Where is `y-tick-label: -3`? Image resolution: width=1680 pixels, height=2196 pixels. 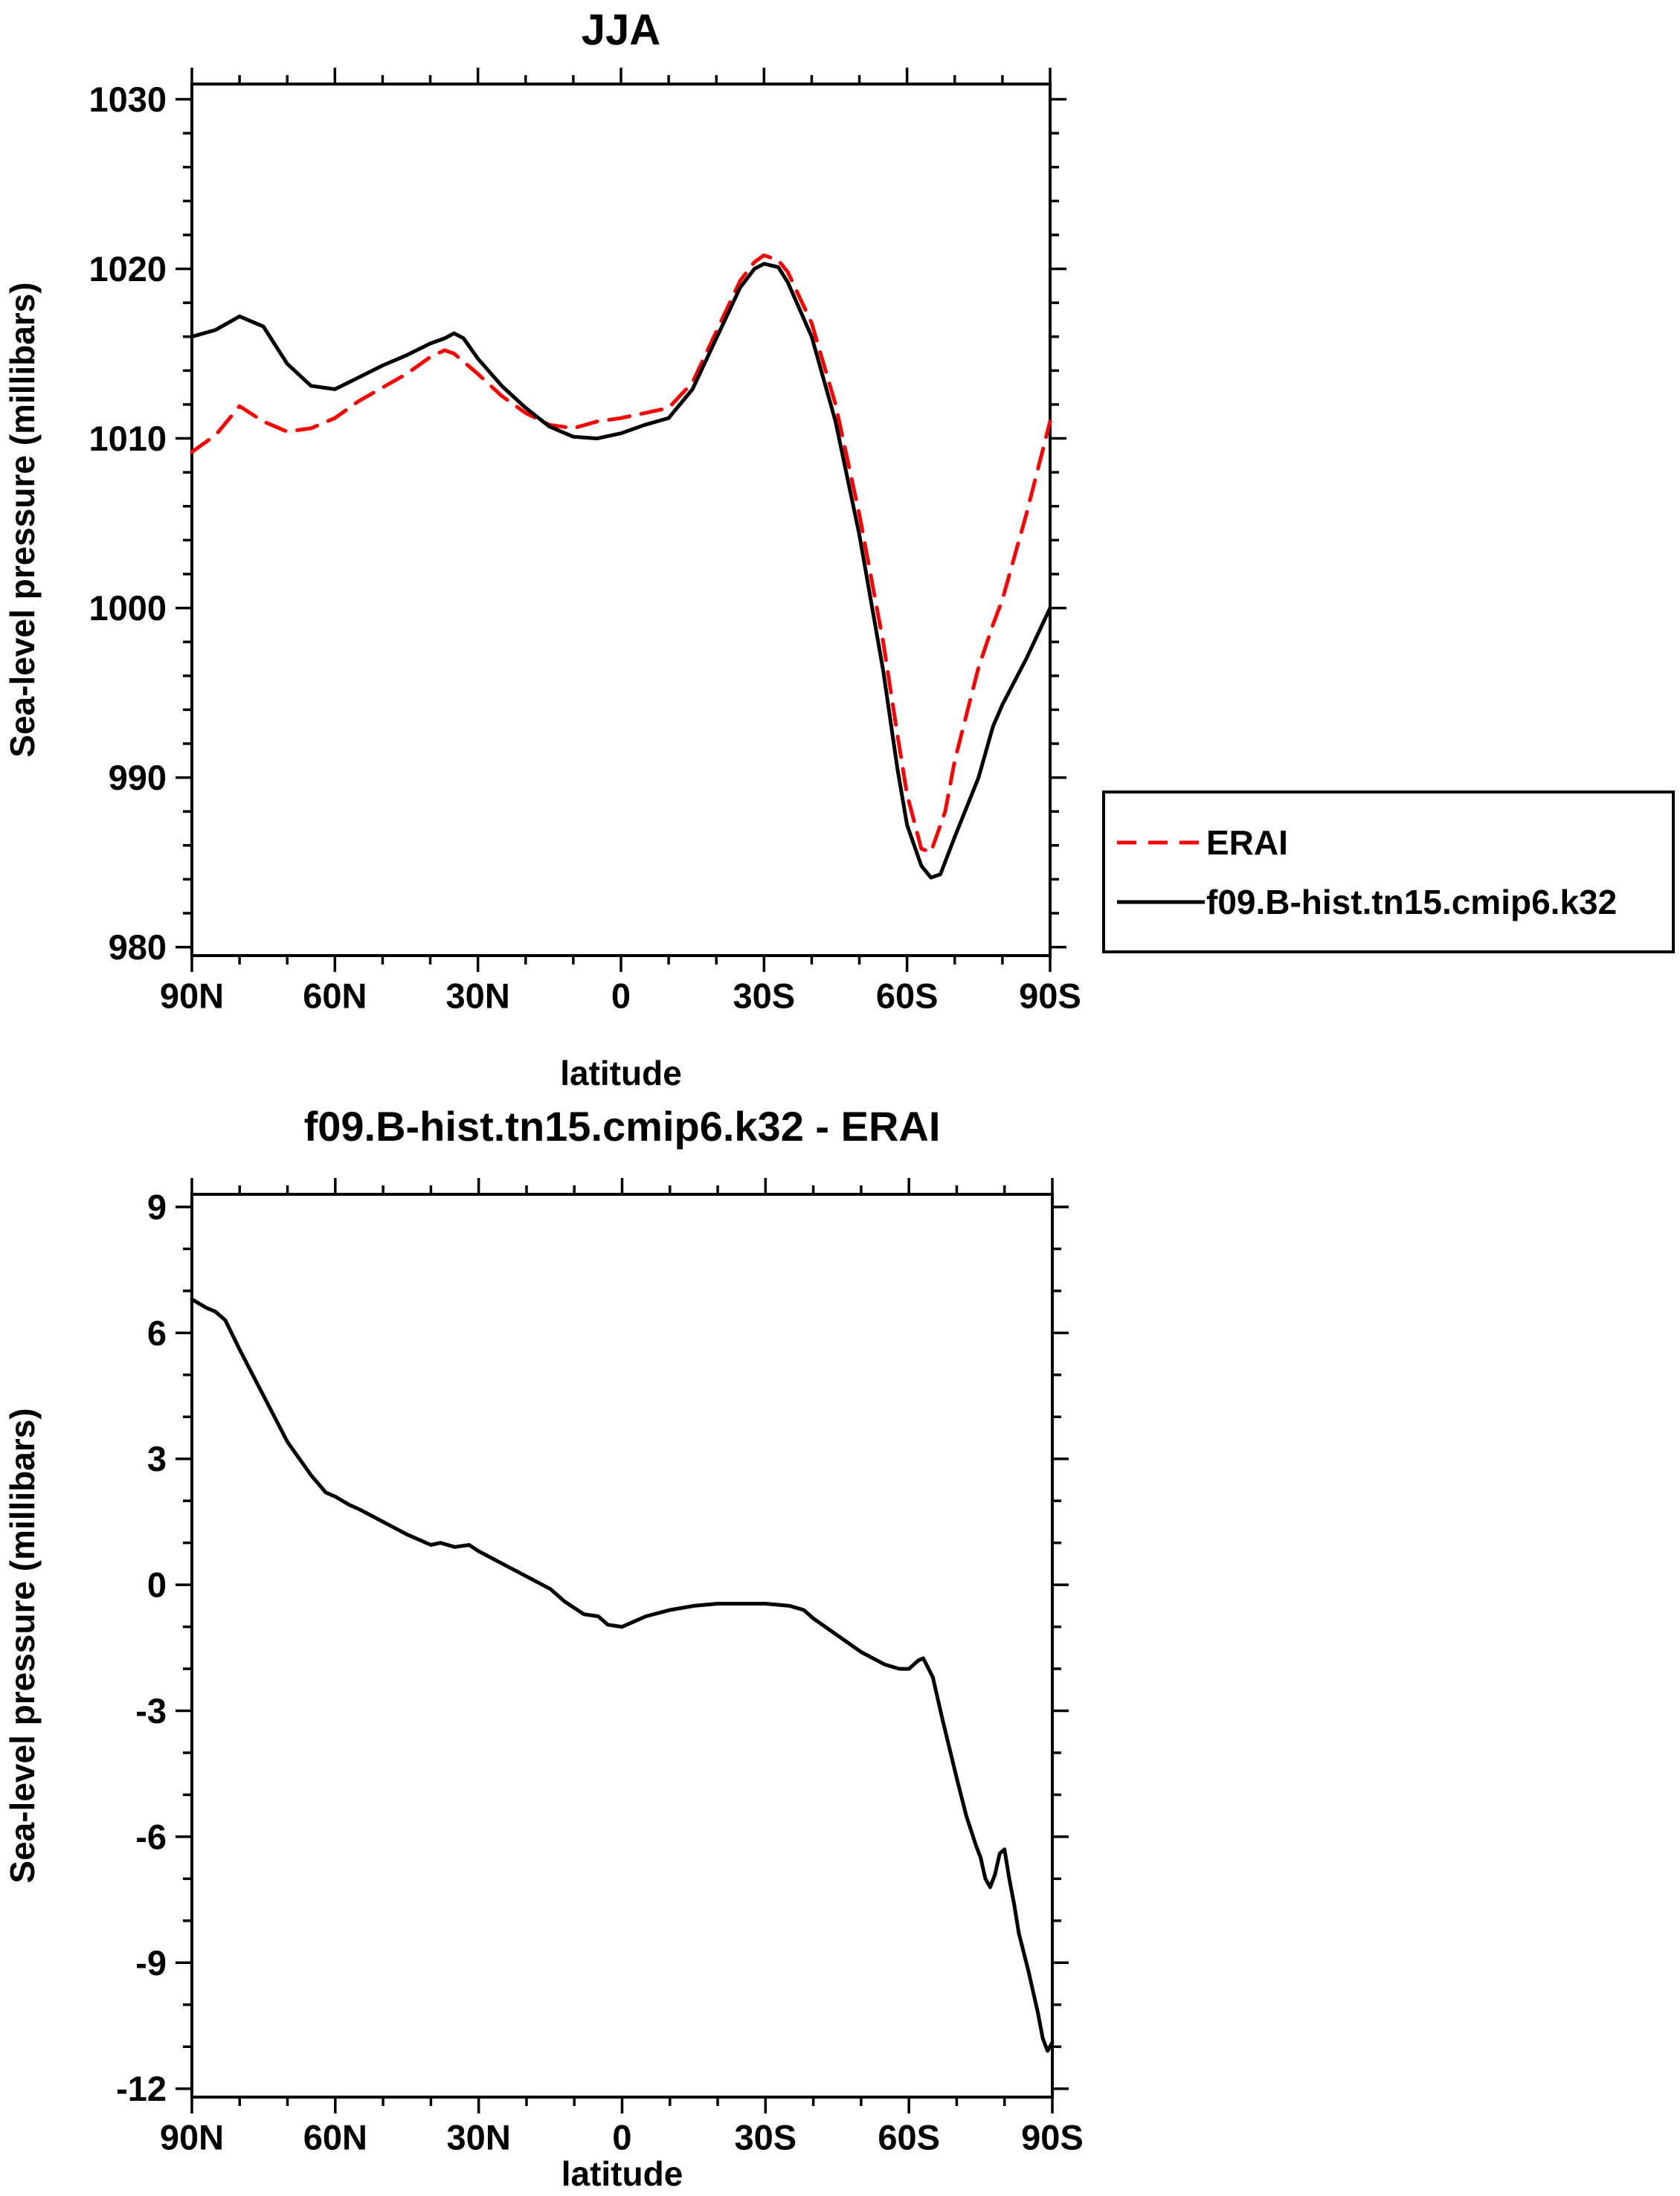 y-tick-label: -3 is located at coordinates (151, 1710).